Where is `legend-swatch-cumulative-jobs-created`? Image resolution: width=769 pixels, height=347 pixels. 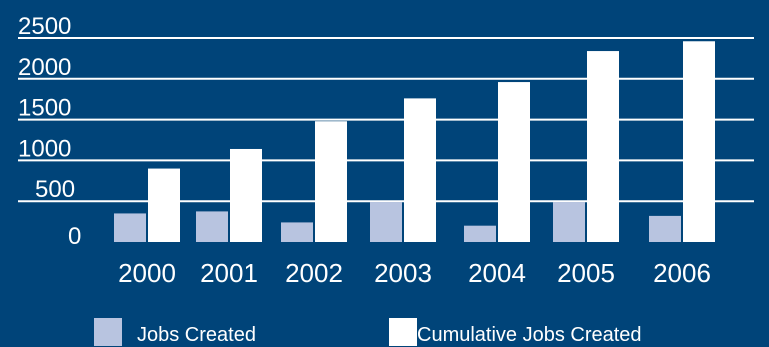
legend-swatch-cumulative-jobs-created is located at coordinates (403, 332).